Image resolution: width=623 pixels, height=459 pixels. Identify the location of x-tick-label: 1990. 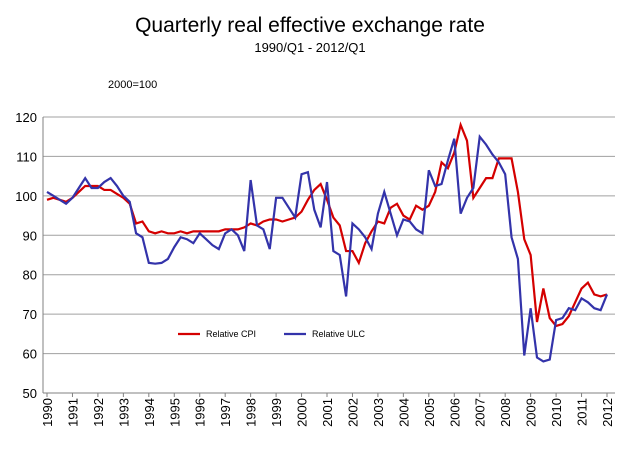
(47, 412).